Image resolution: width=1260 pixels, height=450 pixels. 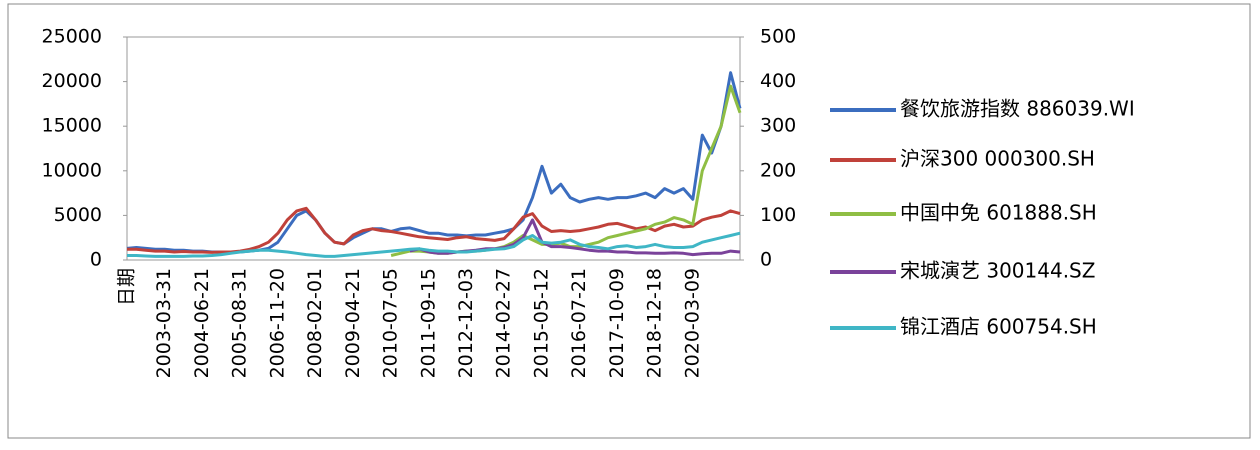 I want to click on x-tick-label: 2009-04-21, so click(x=353, y=323).